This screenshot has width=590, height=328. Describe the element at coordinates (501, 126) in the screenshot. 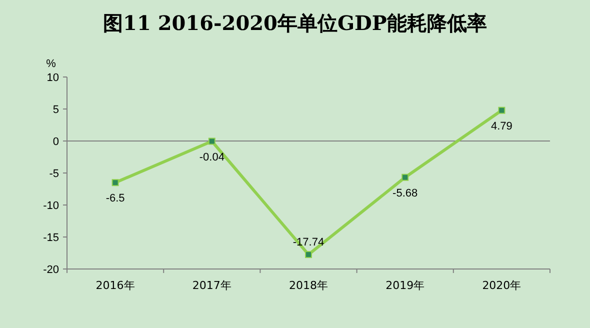

I see `data-label: 4.79` at that location.